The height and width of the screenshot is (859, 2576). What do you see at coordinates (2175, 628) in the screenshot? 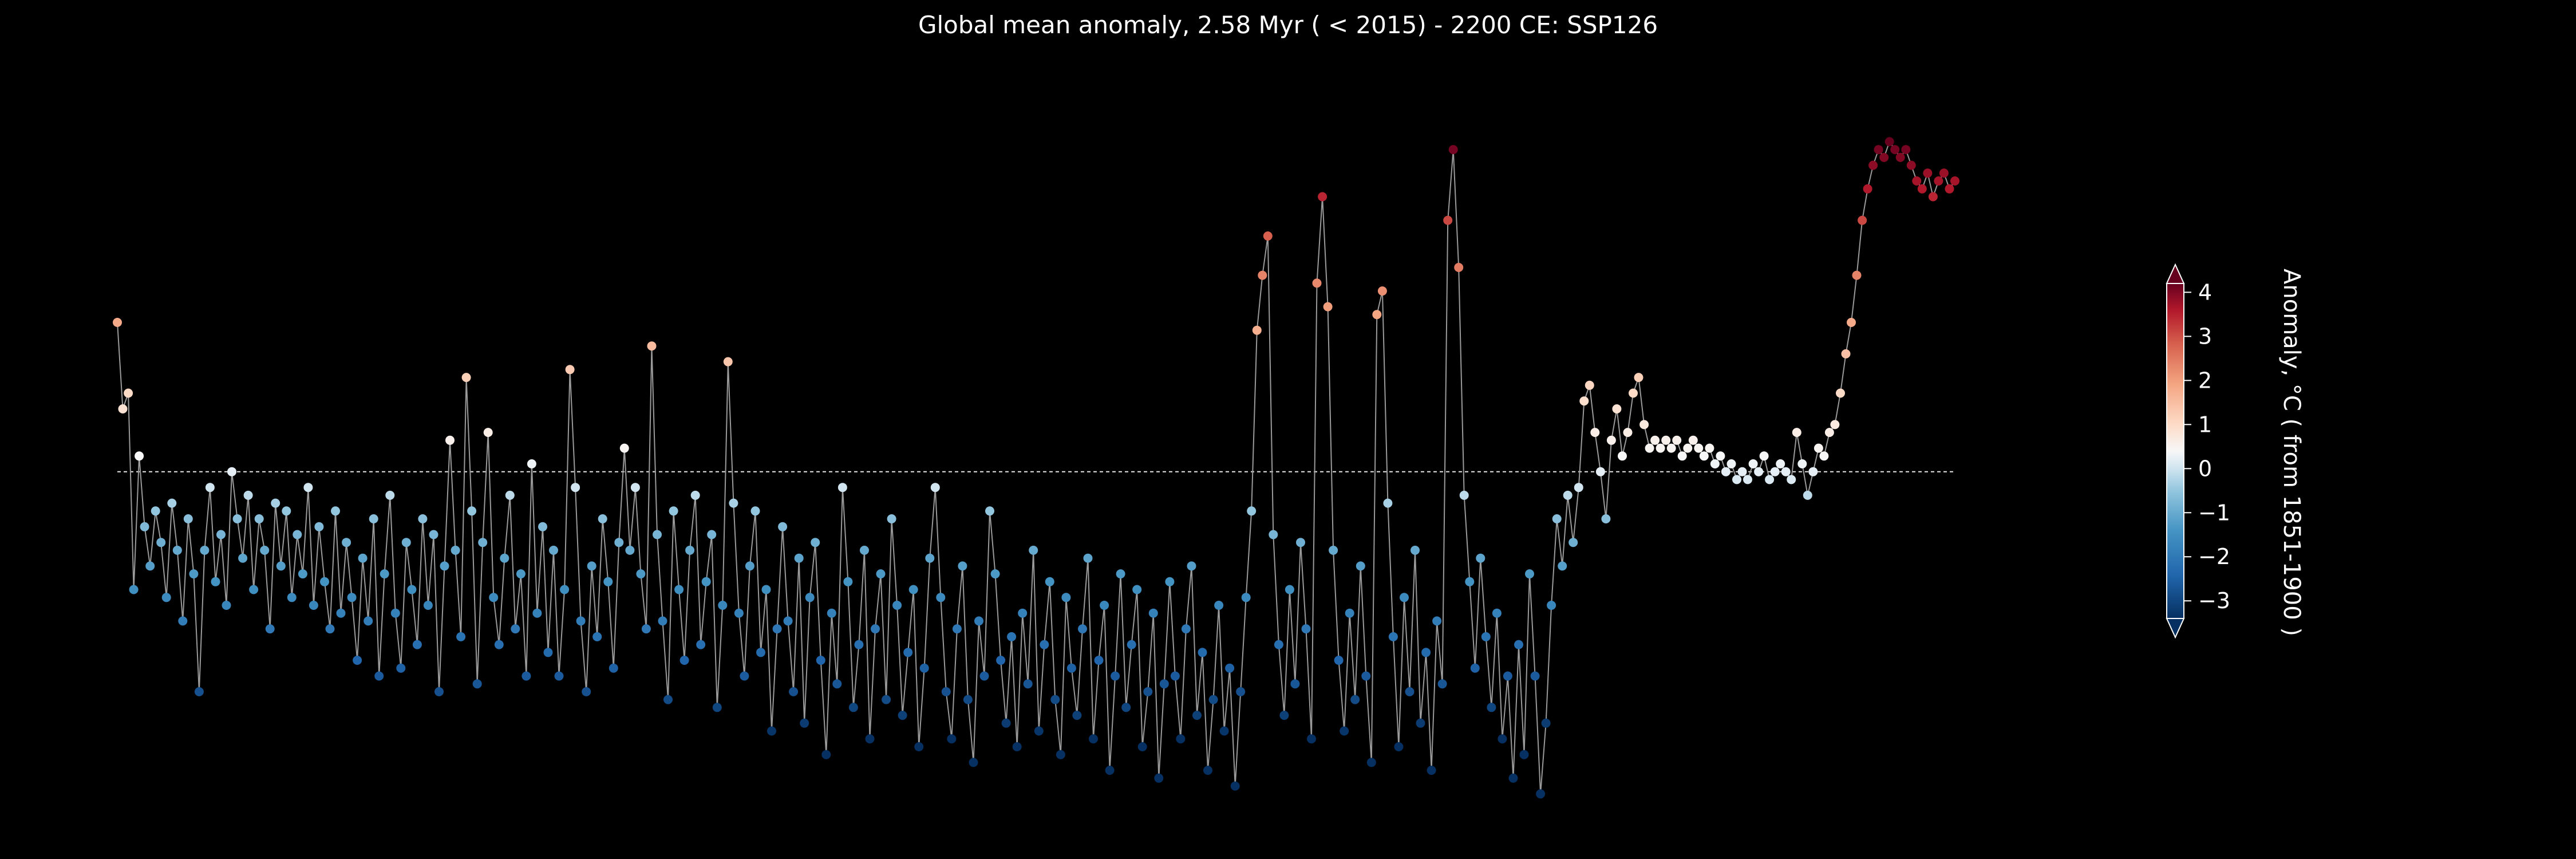
I see `colorbar-extend-bottom` at bounding box center [2175, 628].